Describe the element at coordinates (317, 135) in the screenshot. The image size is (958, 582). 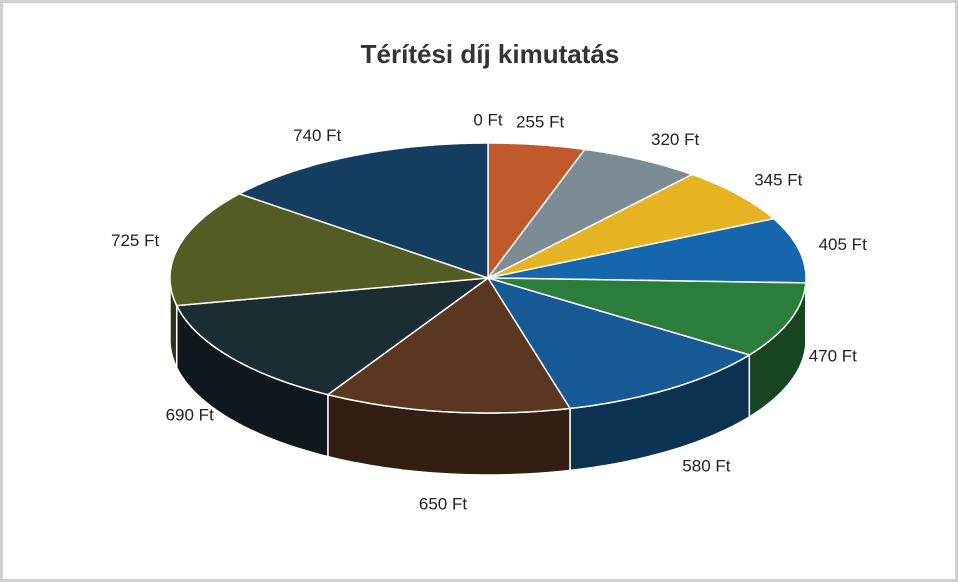
I see `data-label: 740 Ft` at that location.